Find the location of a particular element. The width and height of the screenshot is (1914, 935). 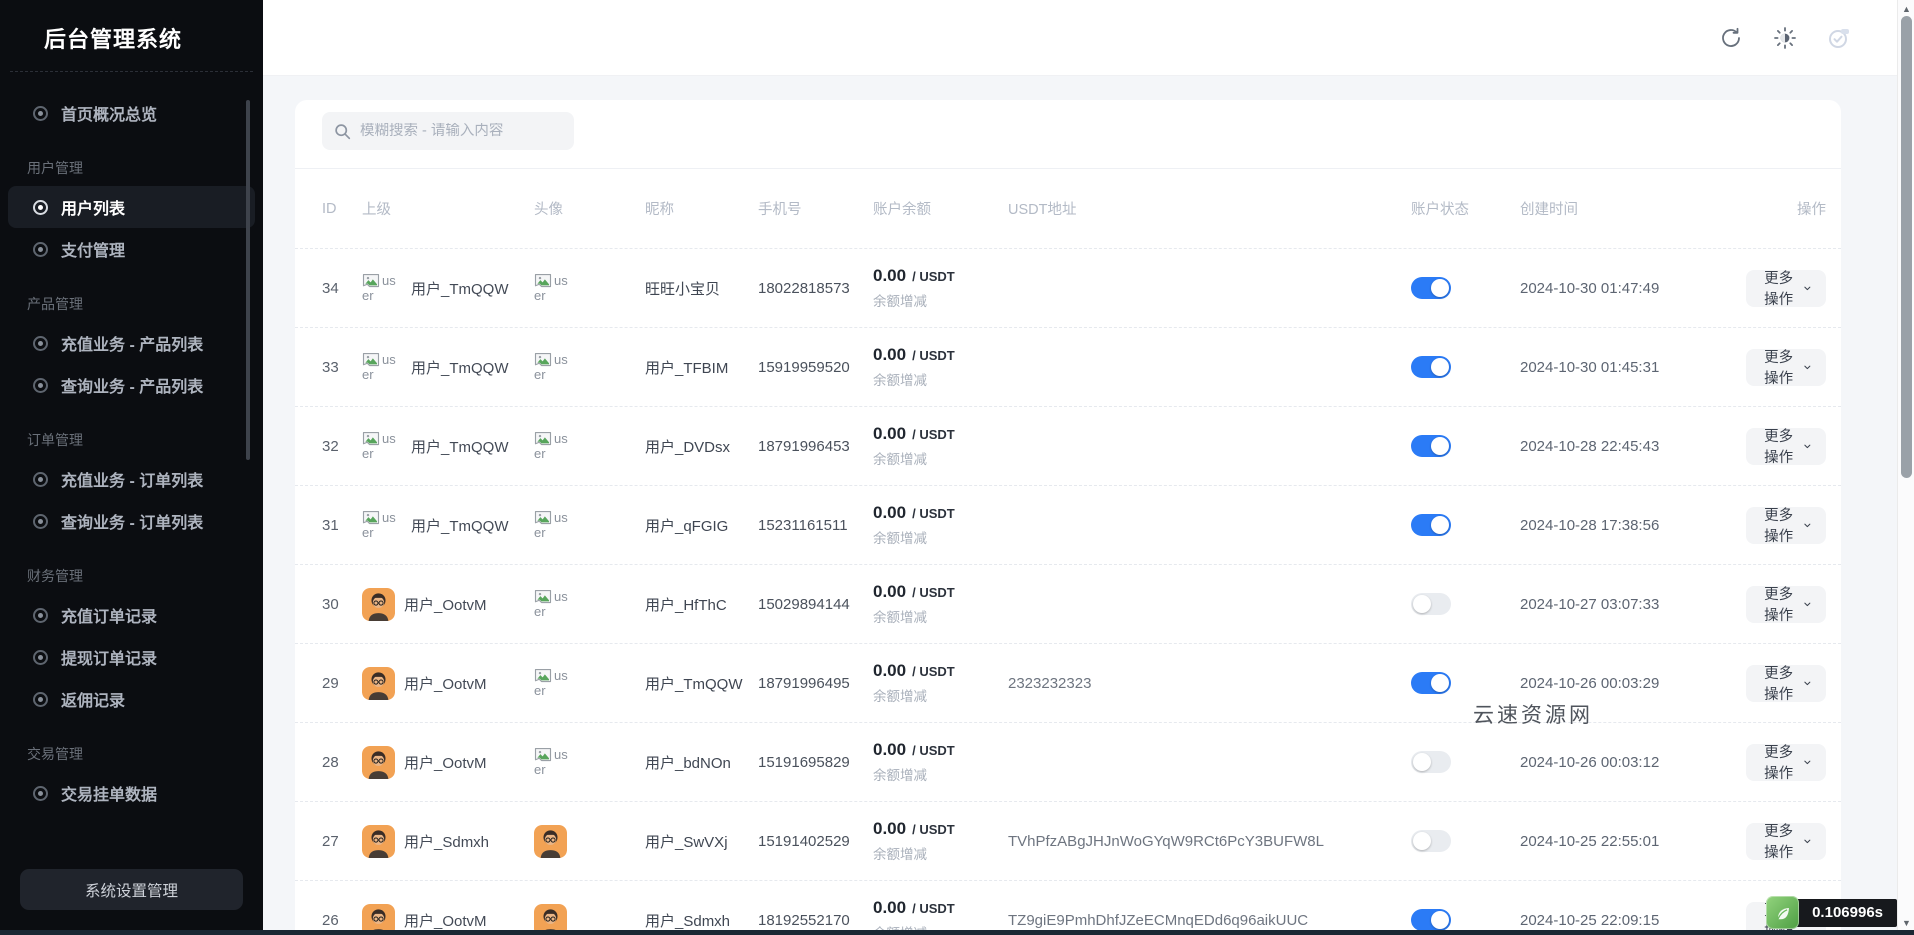

card-toolbar is located at coordinates (1068, 134).